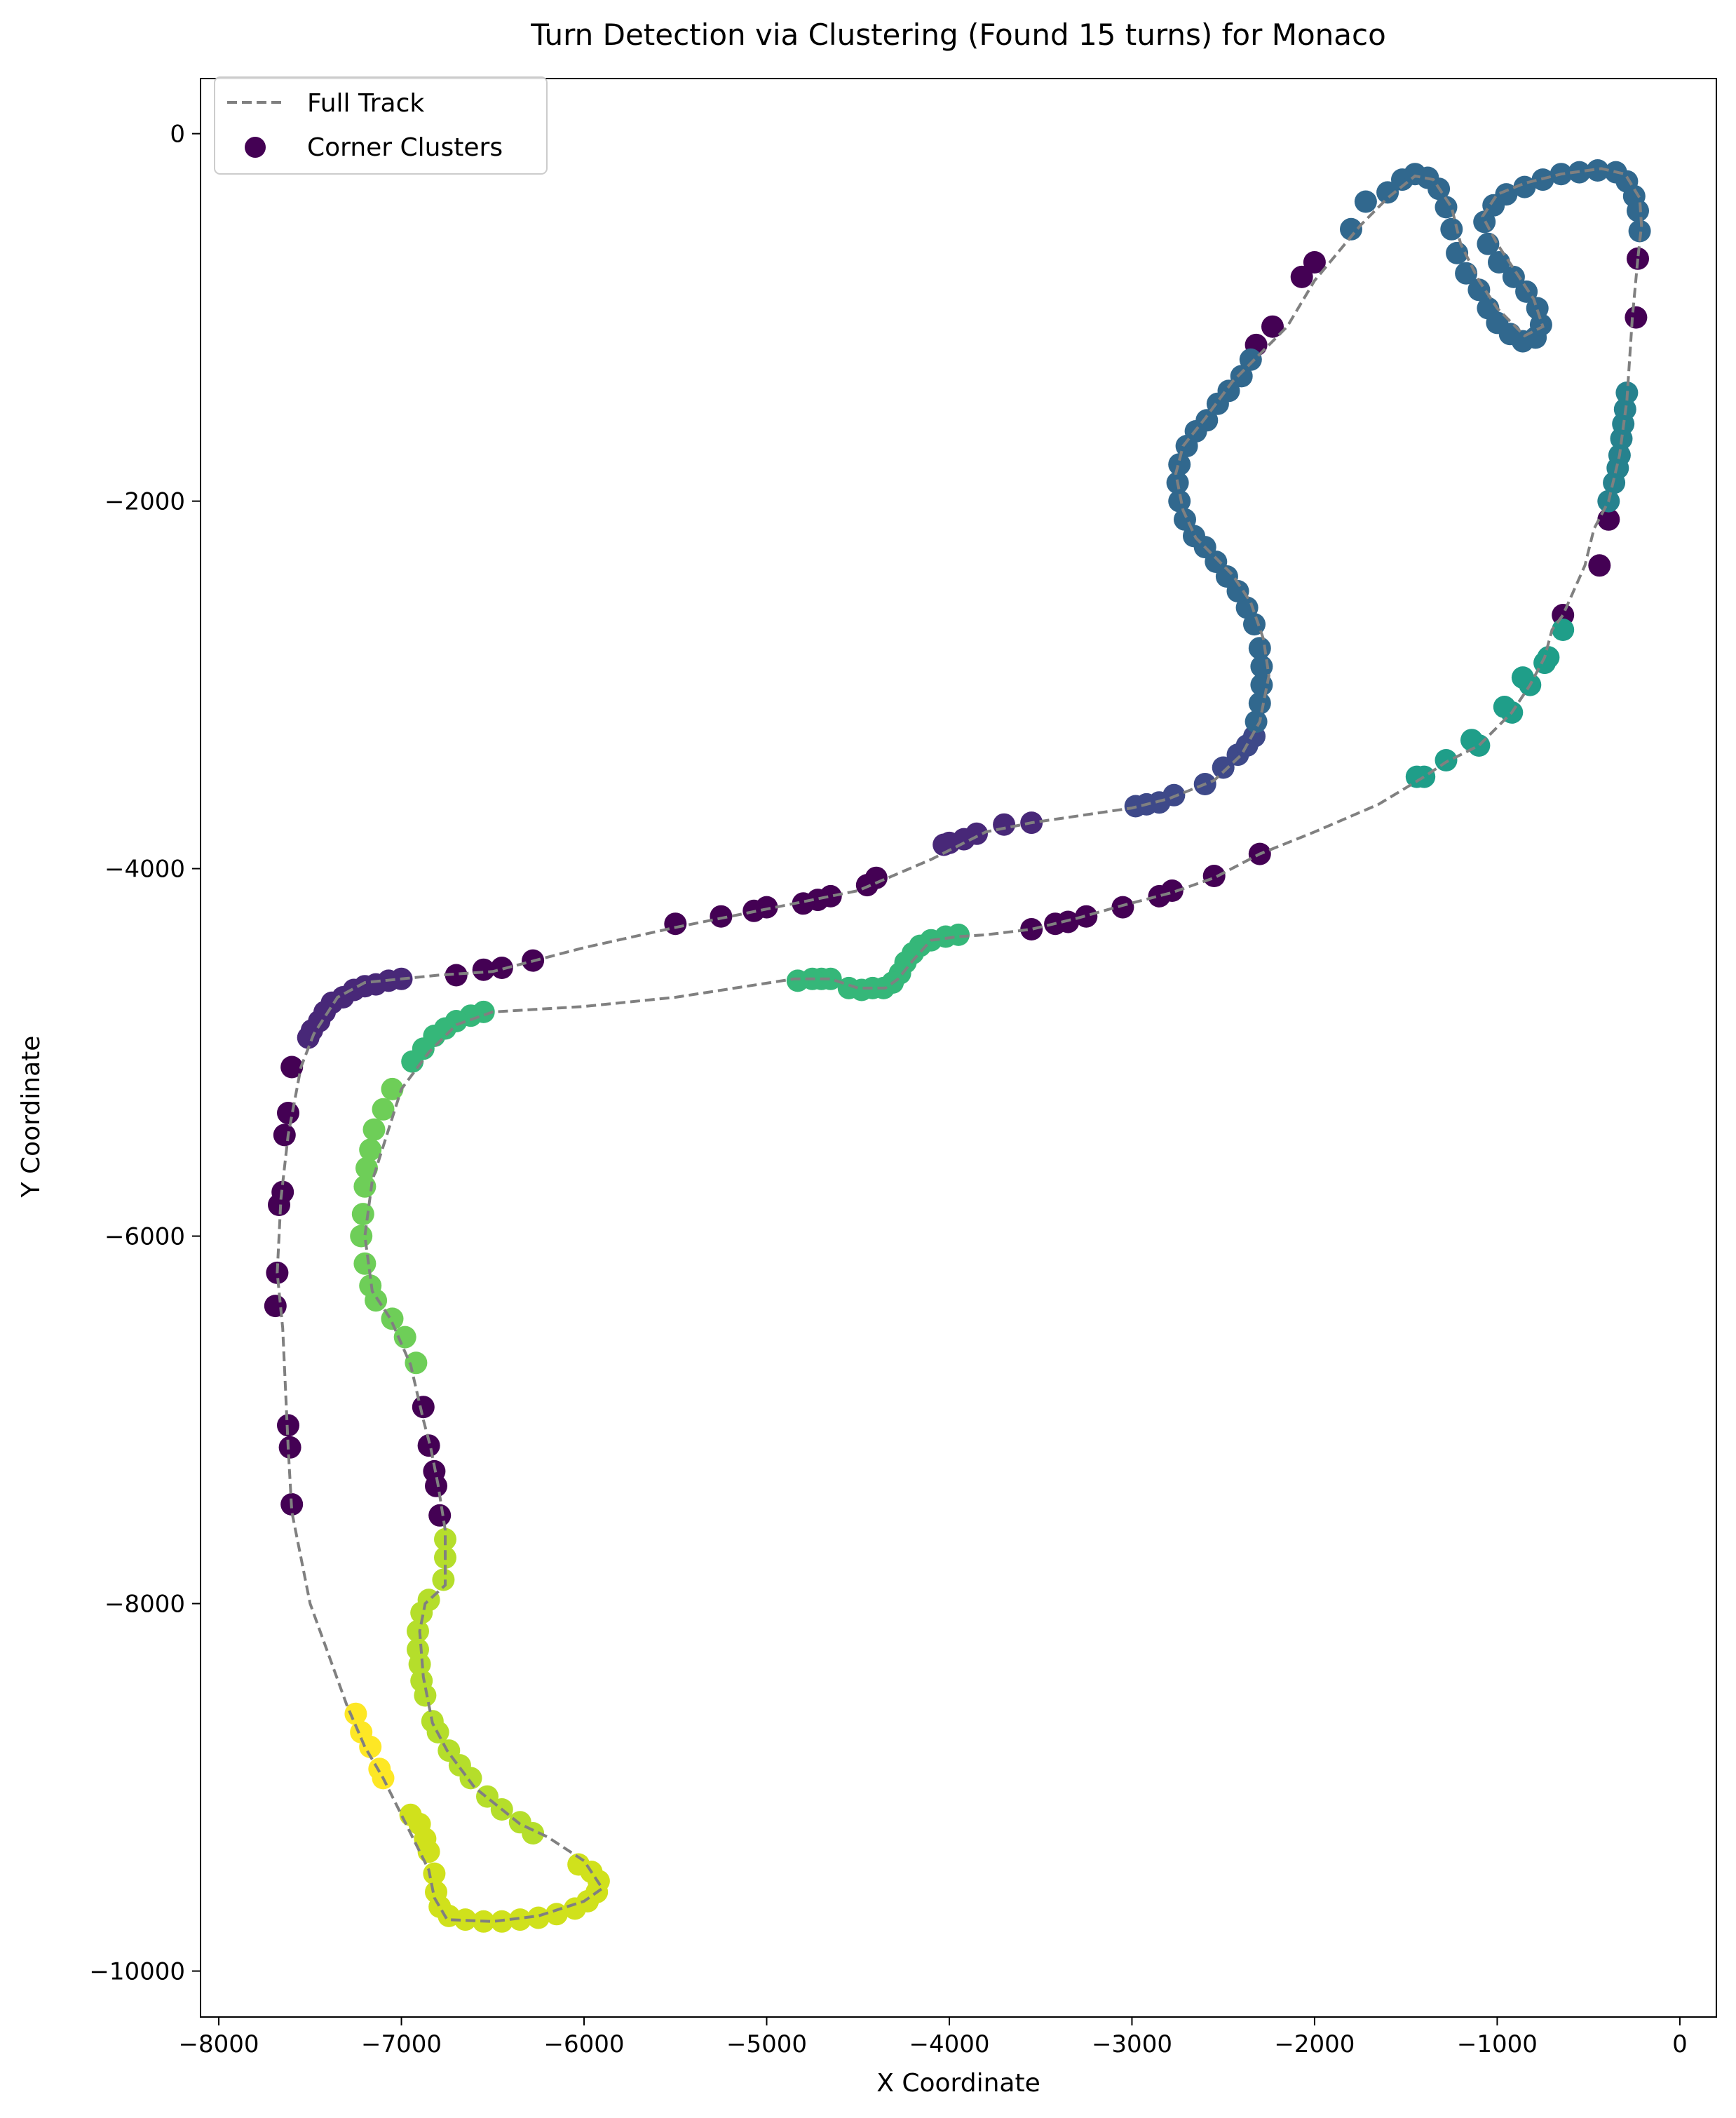  Describe the element at coordinates (1314, 2044) in the screenshot. I see `x-tick-label: −2000` at that location.